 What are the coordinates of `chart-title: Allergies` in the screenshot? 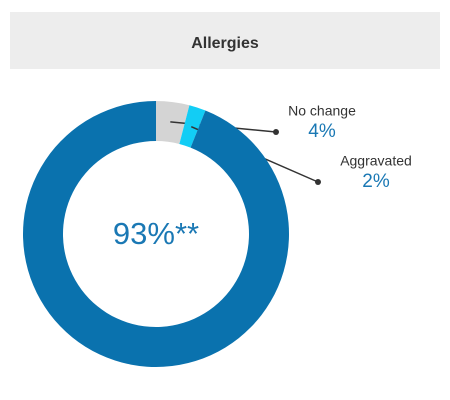 It's located at (225, 43).